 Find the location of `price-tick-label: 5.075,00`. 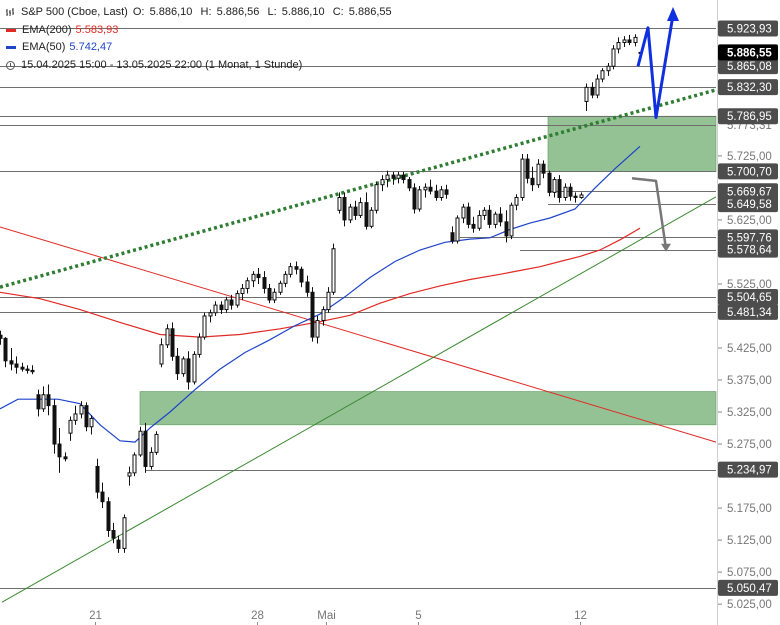

price-tick-label: 5.075,00 is located at coordinates (749, 573).